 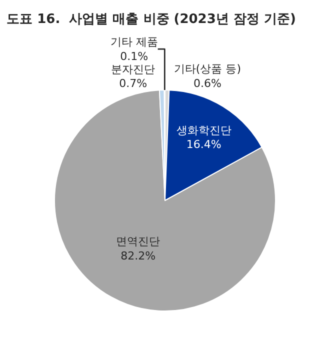 What do you see at coordinates (134, 41) in the screenshot?
I see `slice-label: 기타 제품` at bounding box center [134, 41].